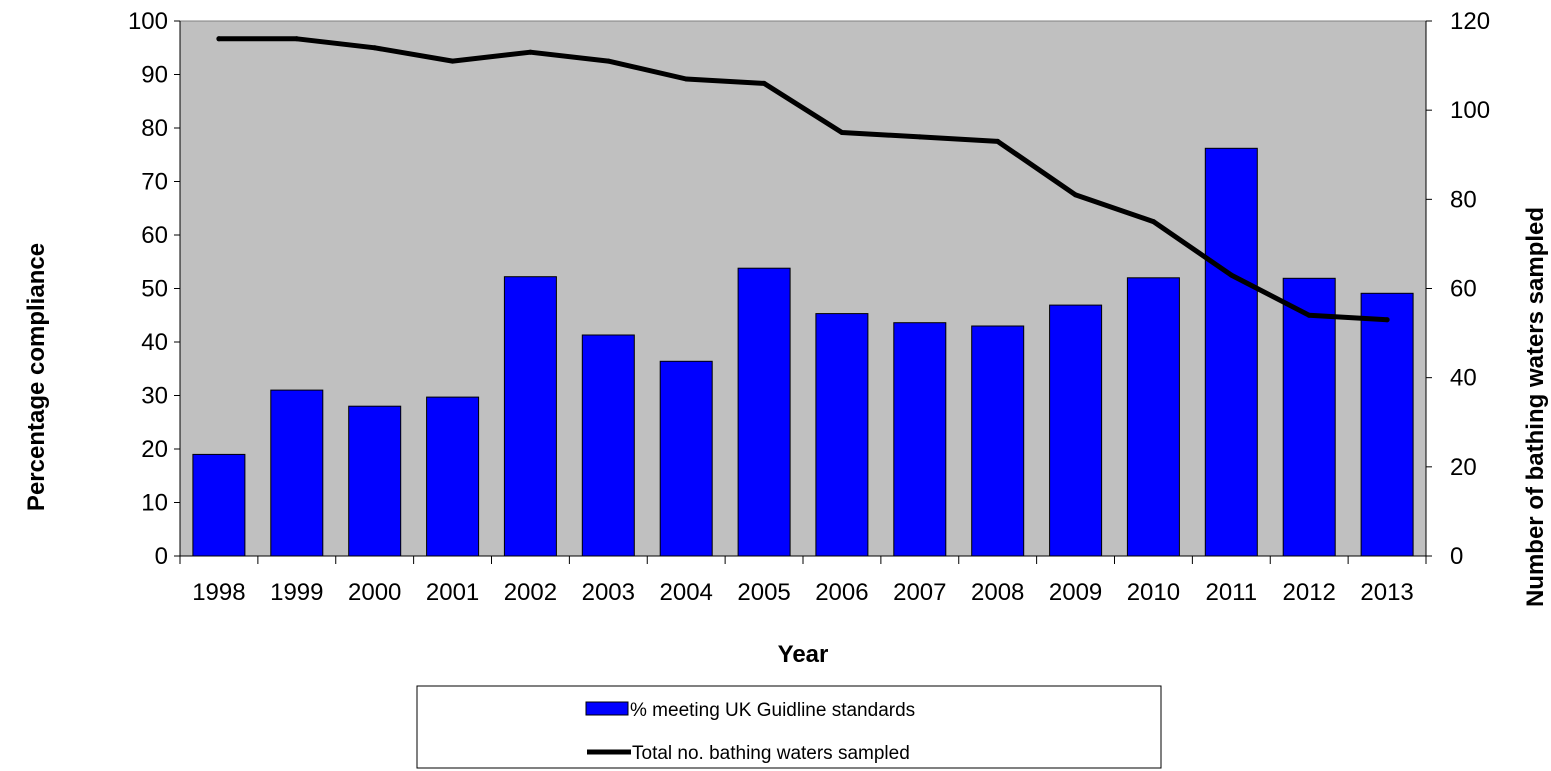  Describe the element at coordinates (1456, 556) in the screenshot. I see `y2-tick-label-0: 0` at that location.